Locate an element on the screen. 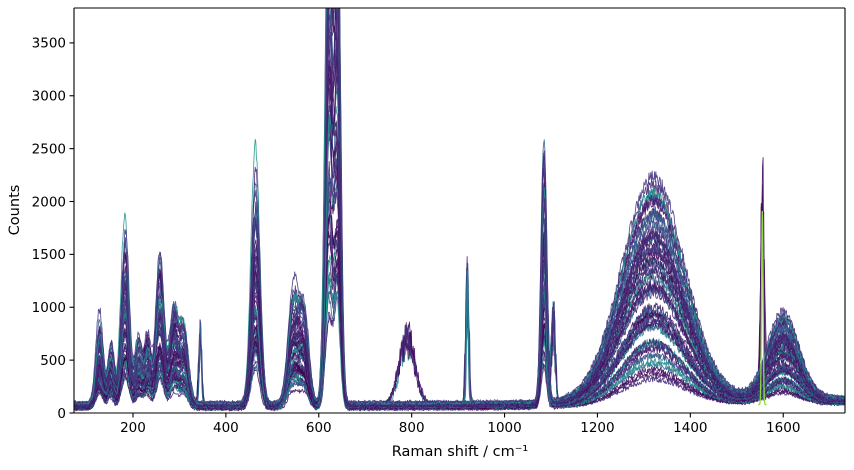 Image resolution: width=854 pixels, height=470 pixels. y-axis-label: Counts is located at coordinates (15, 210).